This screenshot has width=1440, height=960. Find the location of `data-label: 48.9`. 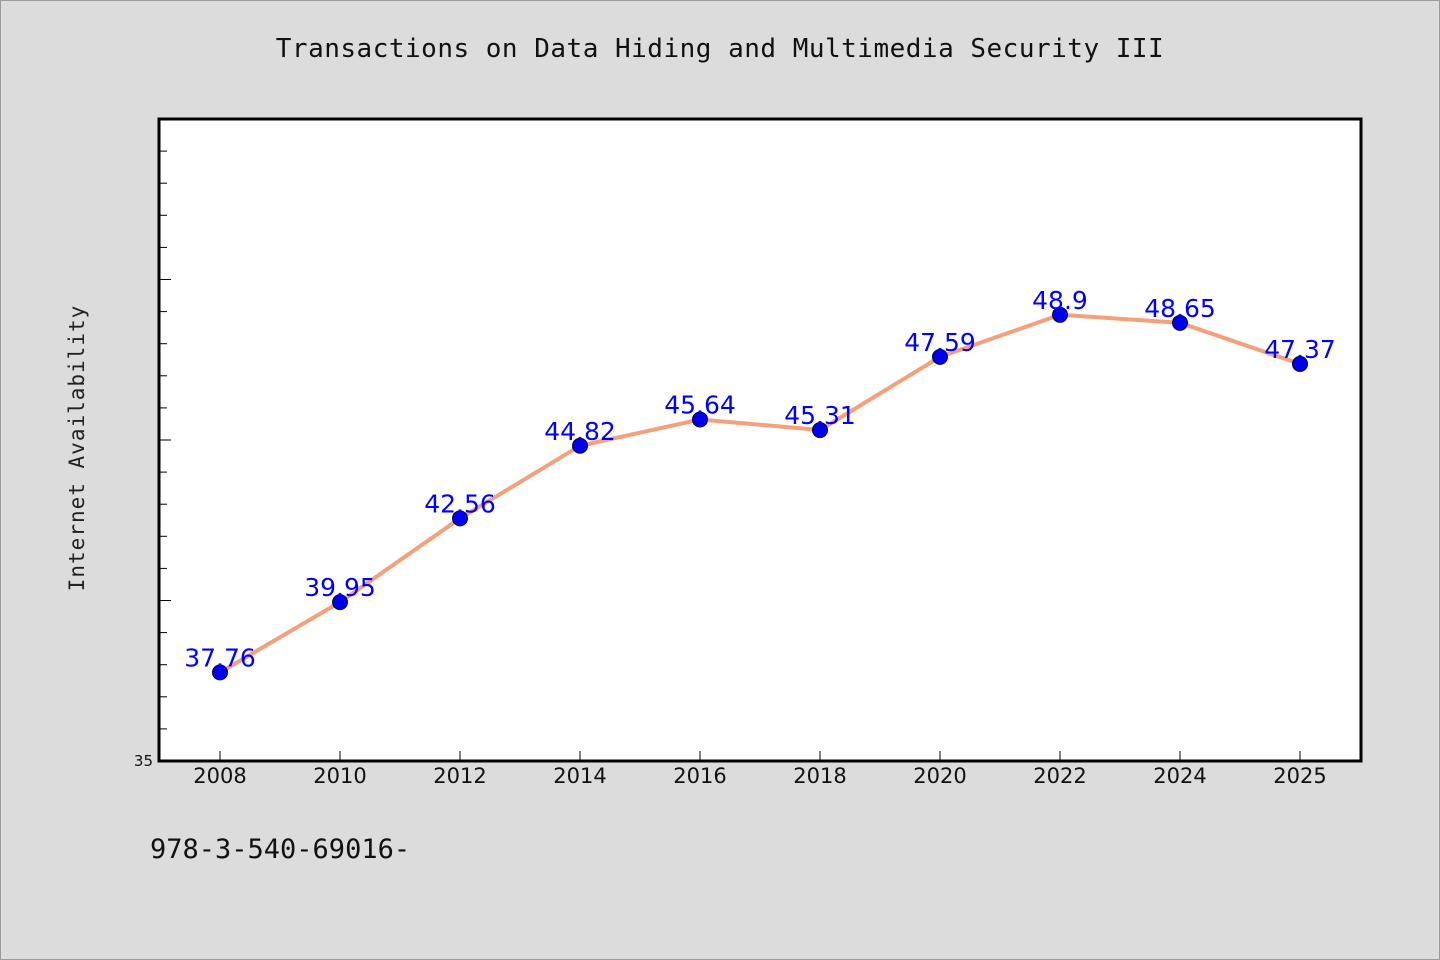

data-label: 48.9 is located at coordinates (1060, 300).